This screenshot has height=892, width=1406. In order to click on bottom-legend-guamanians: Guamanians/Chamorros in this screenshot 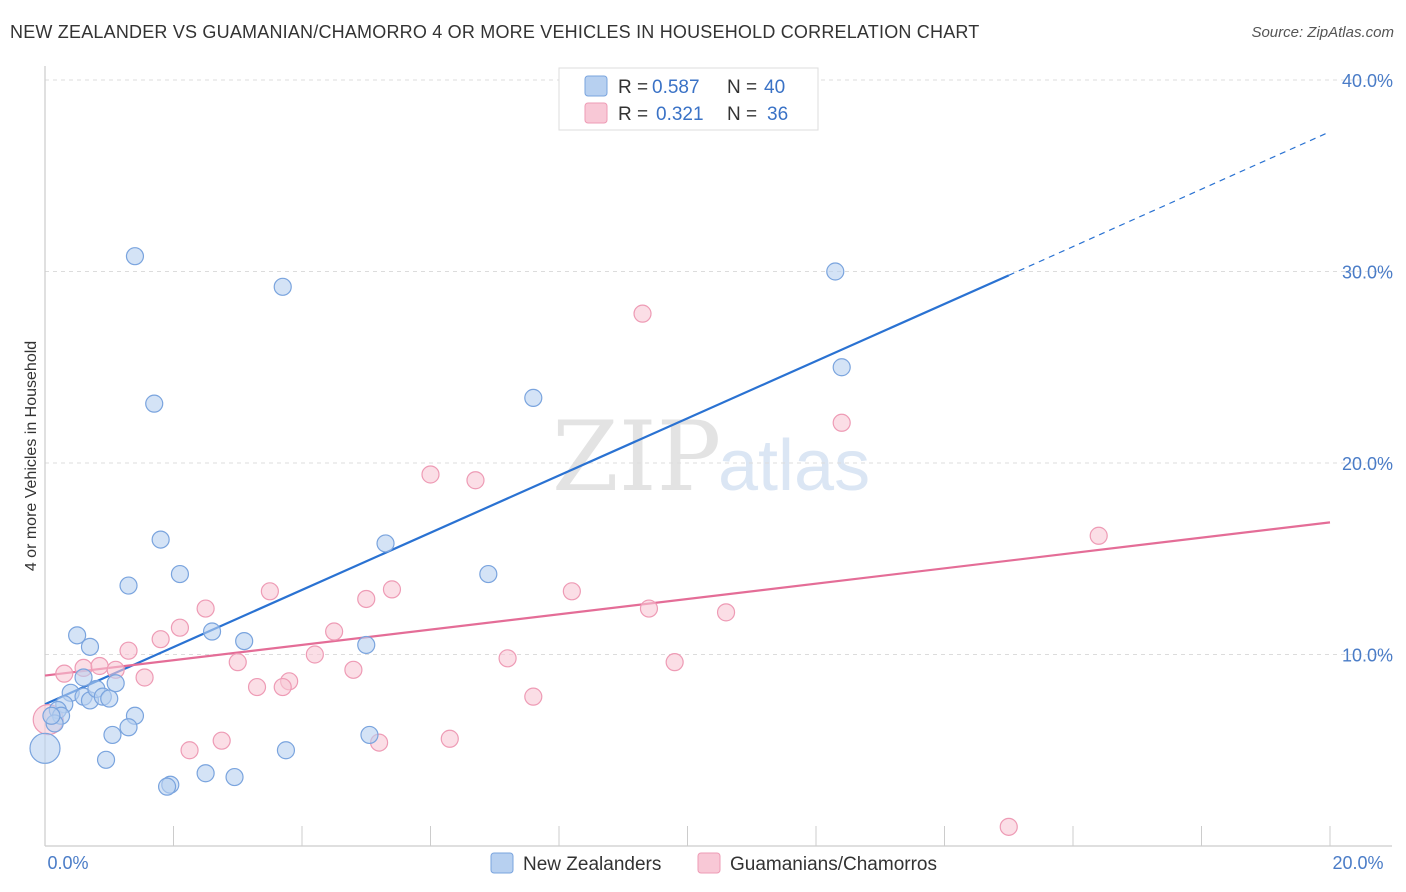, I will do `click(833, 864)`.